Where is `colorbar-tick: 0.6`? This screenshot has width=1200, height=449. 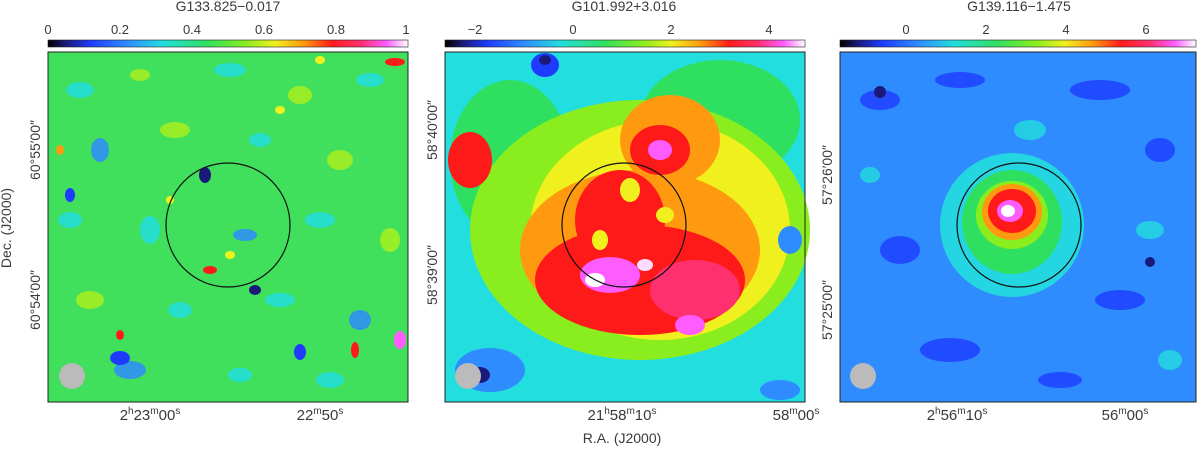 colorbar-tick: 0.6 is located at coordinates (264, 29).